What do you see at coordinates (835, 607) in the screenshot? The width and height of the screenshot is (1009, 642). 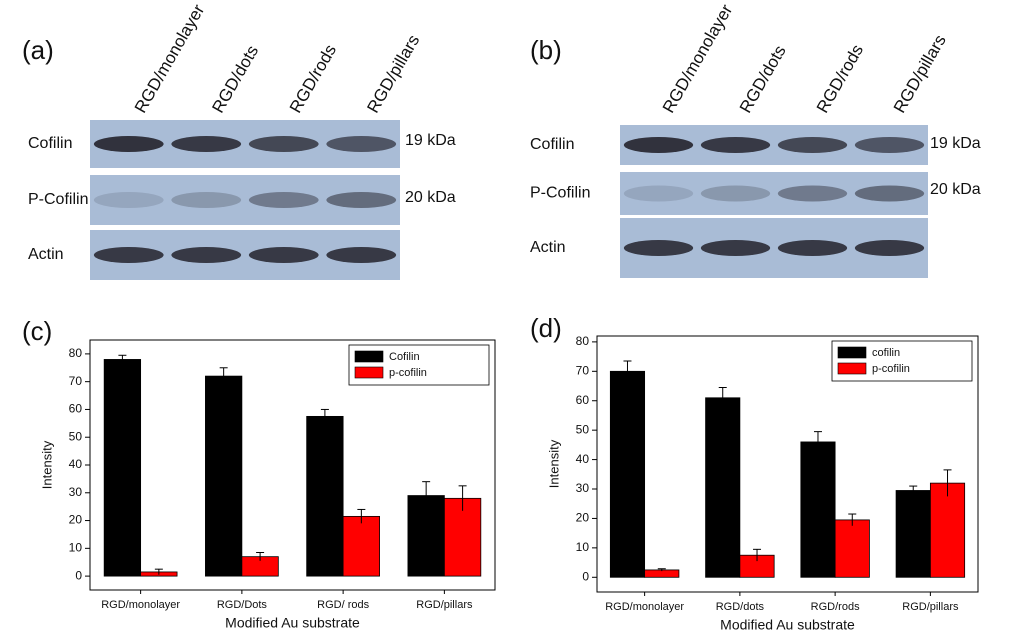 I see `x-tick-label: RGD/rods` at bounding box center [835, 607].